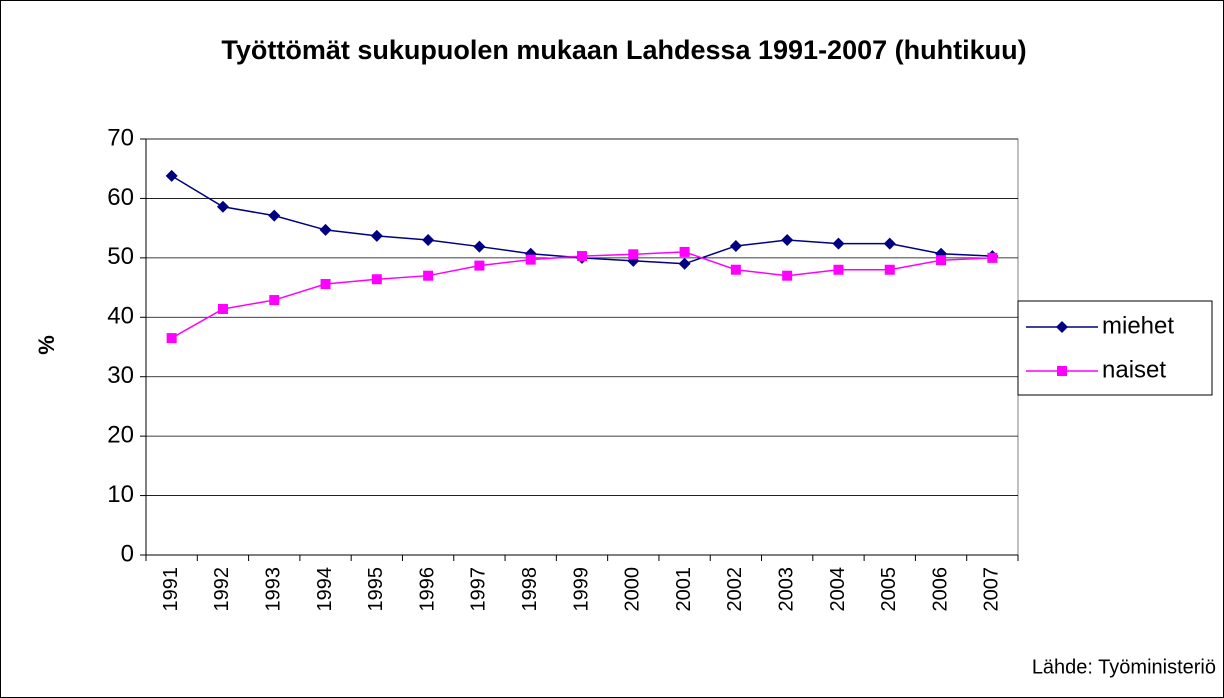 This screenshot has height=698, width=1224. I want to click on x-tick-label: 2002, so click(735, 589).